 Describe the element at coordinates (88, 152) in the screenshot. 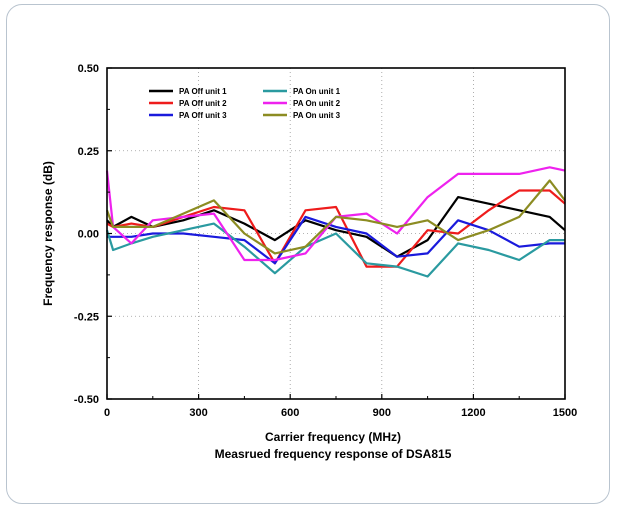

I see `y-tick-label: 0.25` at that location.